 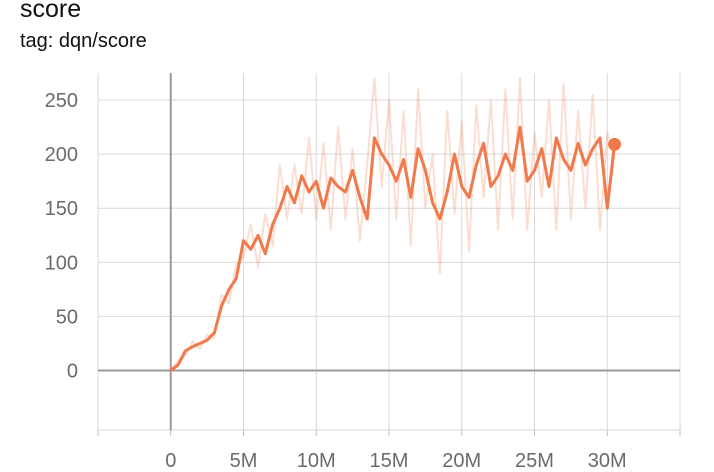 I want to click on x-tick-label-2: 10M, so click(x=316, y=461).